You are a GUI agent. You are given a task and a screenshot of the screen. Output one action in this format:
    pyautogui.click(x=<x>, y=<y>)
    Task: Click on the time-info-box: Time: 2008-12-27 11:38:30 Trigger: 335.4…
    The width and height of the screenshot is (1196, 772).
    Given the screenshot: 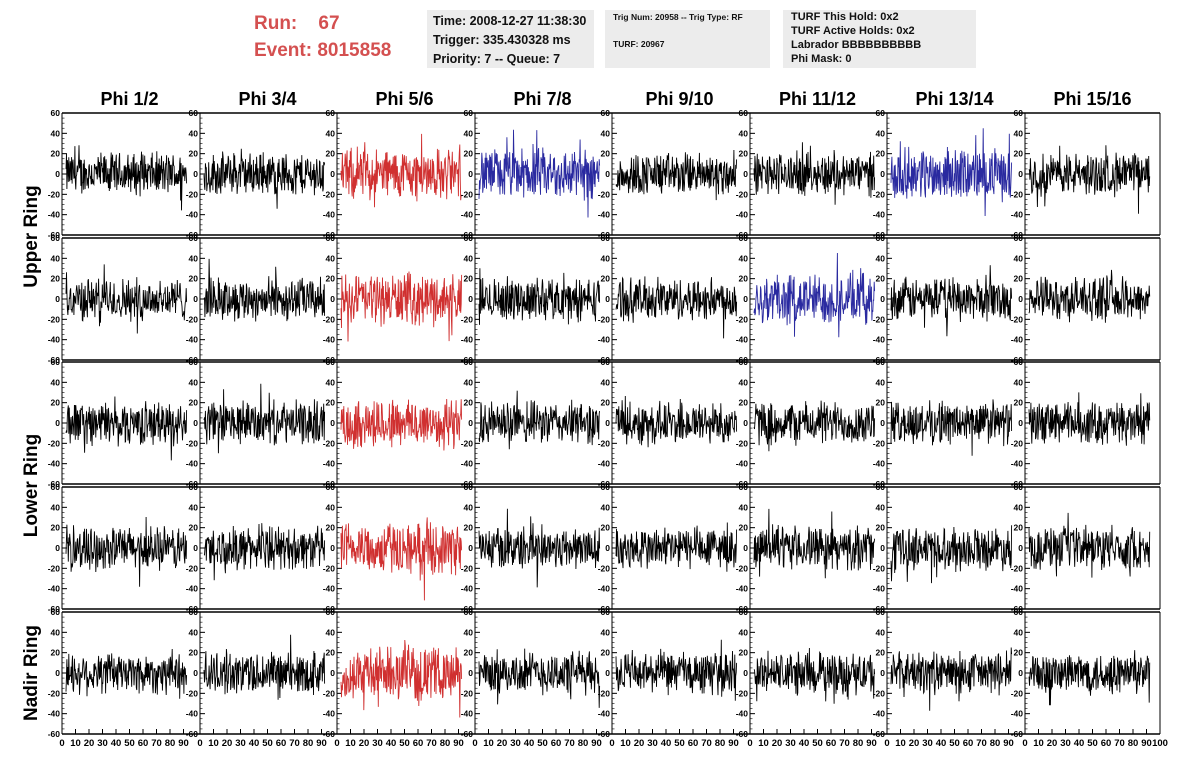 What is the action you would take?
    pyautogui.click(x=510, y=39)
    